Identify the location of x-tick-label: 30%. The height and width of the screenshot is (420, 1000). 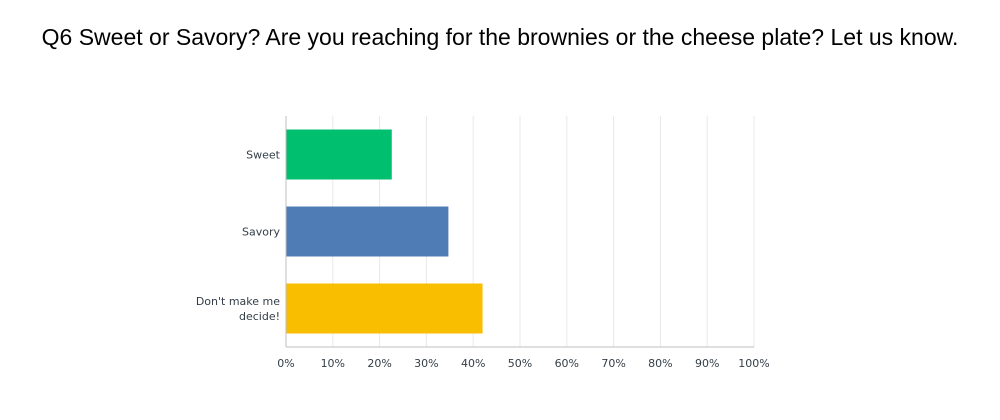
(426, 363).